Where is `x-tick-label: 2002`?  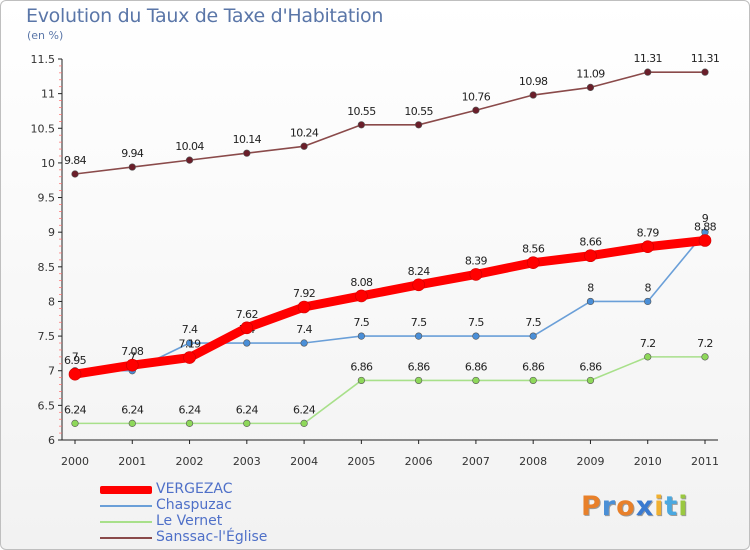
x-tick-label: 2002 is located at coordinates (190, 461).